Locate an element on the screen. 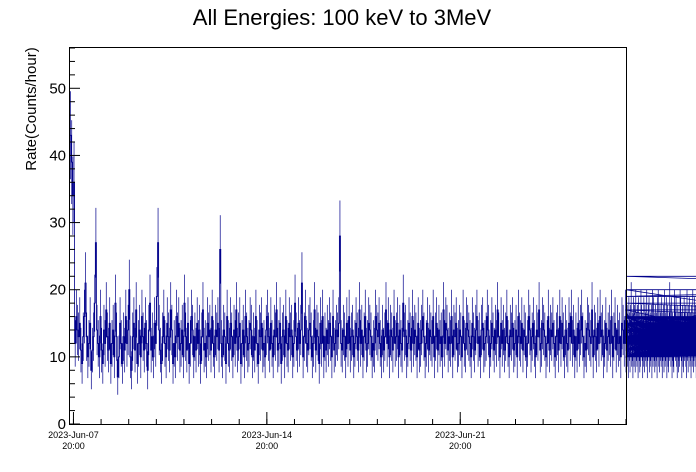  y-axis-label: Rate(Counts/hour) is located at coordinates (31, 108).